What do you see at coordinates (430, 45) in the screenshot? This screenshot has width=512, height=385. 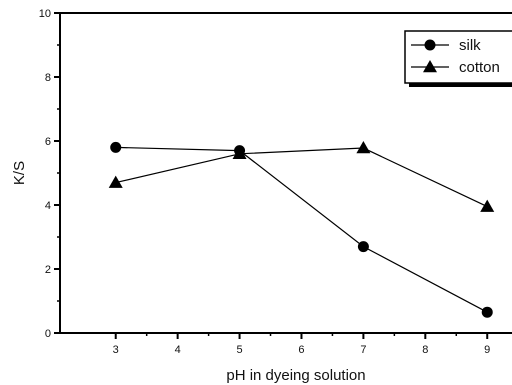 I see `legend-marker-silk` at bounding box center [430, 45].